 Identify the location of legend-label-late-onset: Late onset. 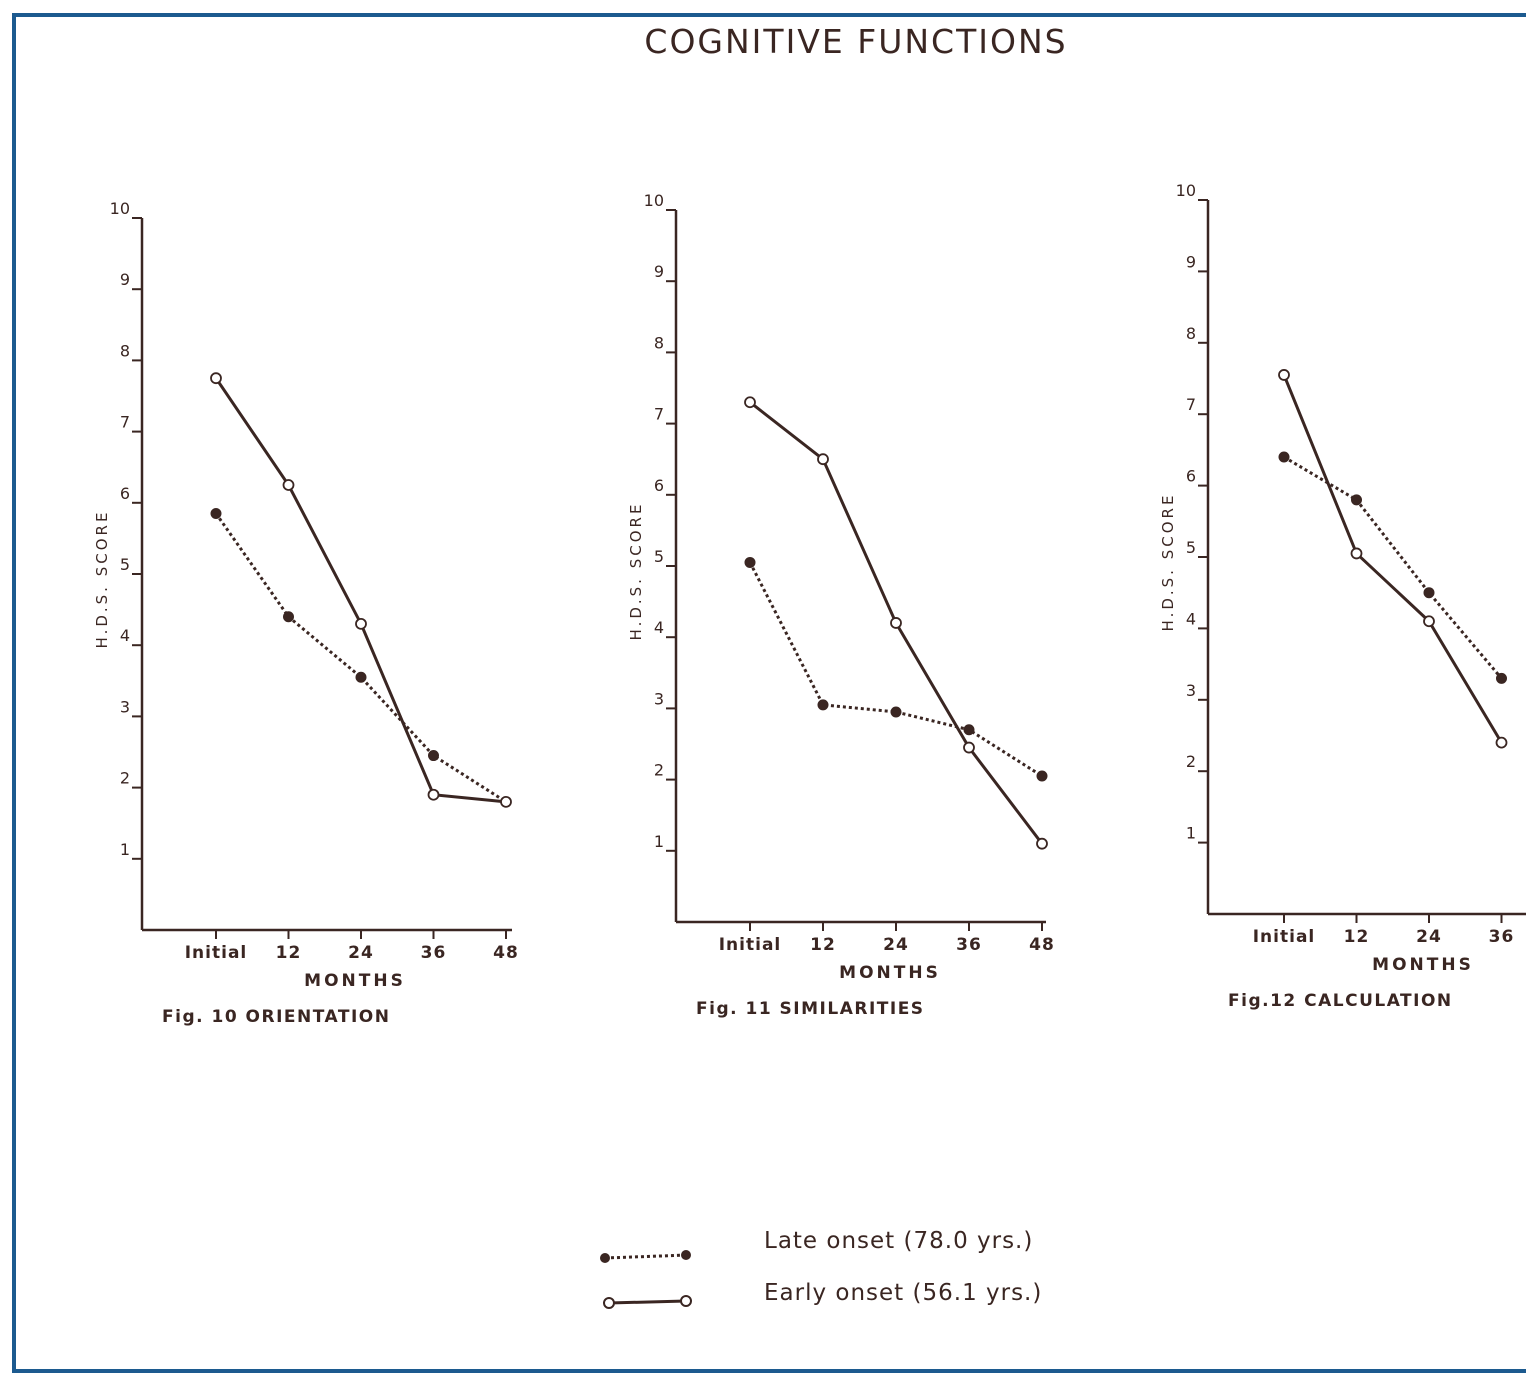
(830, 1241).